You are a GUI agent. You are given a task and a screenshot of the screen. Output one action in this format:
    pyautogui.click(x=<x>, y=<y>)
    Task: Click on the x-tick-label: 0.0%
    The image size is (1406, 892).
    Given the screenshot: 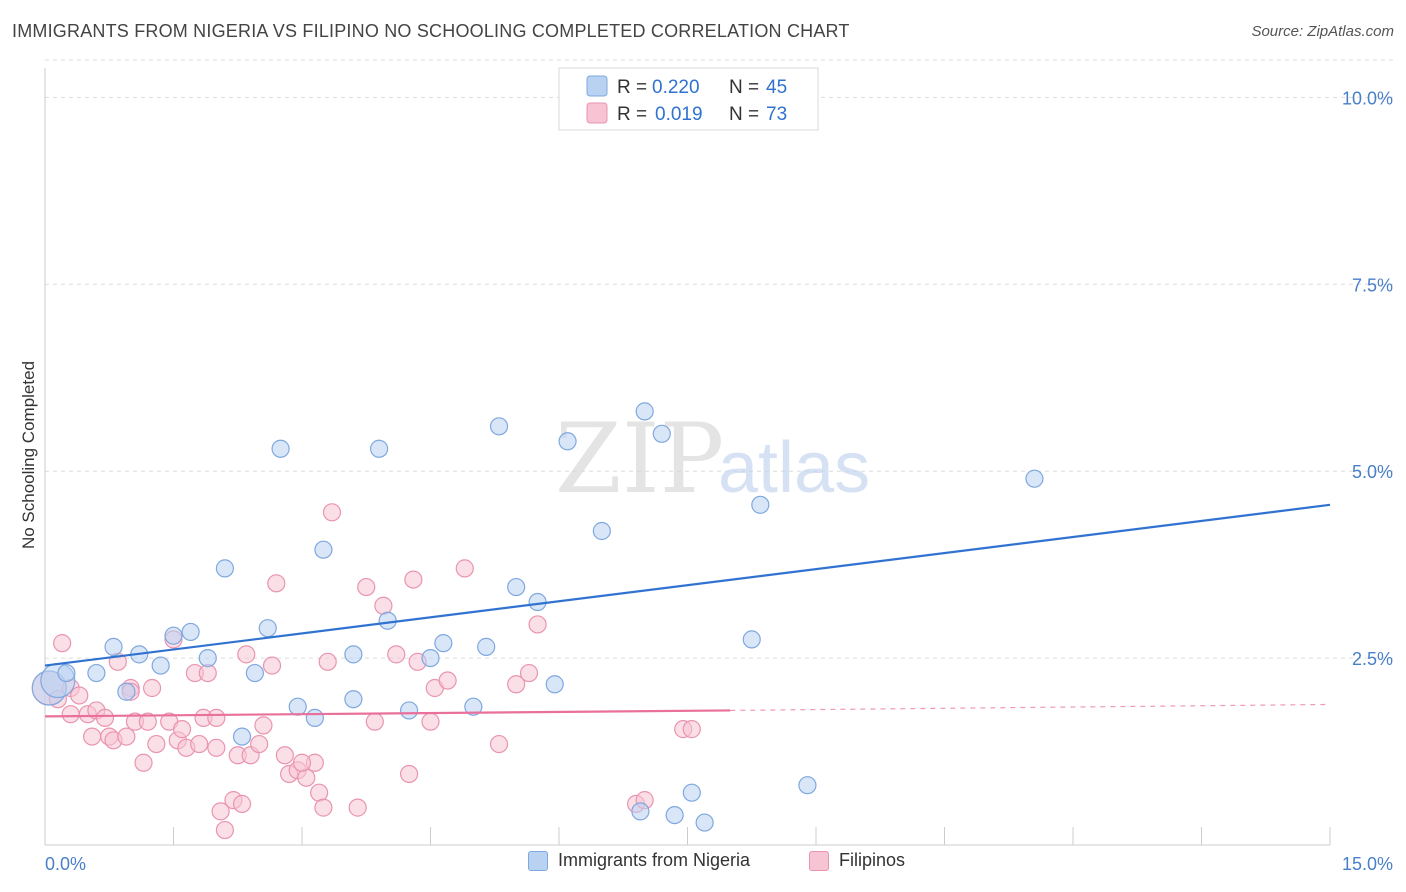 What is the action you would take?
    pyautogui.click(x=65, y=864)
    